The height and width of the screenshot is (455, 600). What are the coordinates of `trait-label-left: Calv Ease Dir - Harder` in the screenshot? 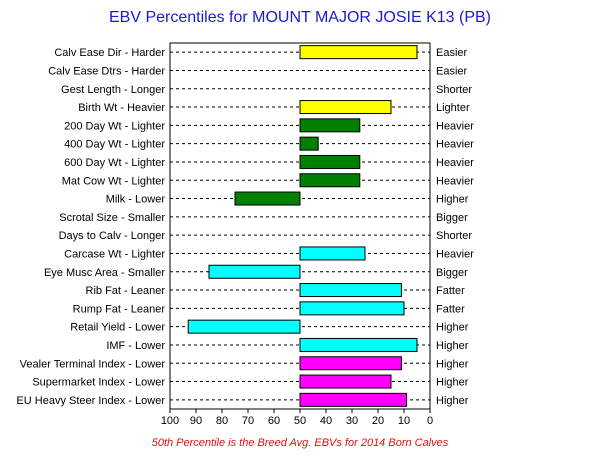 It's located at (109, 53).